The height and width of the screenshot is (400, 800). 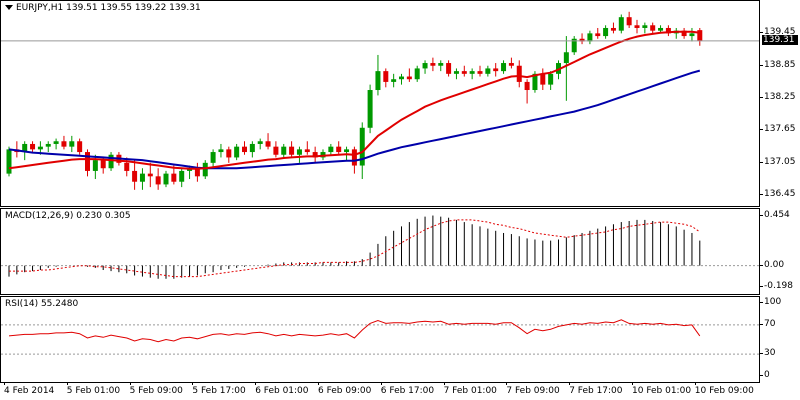 I want to click on rsi-scale-tick: 0, so click(x=765, y=375).